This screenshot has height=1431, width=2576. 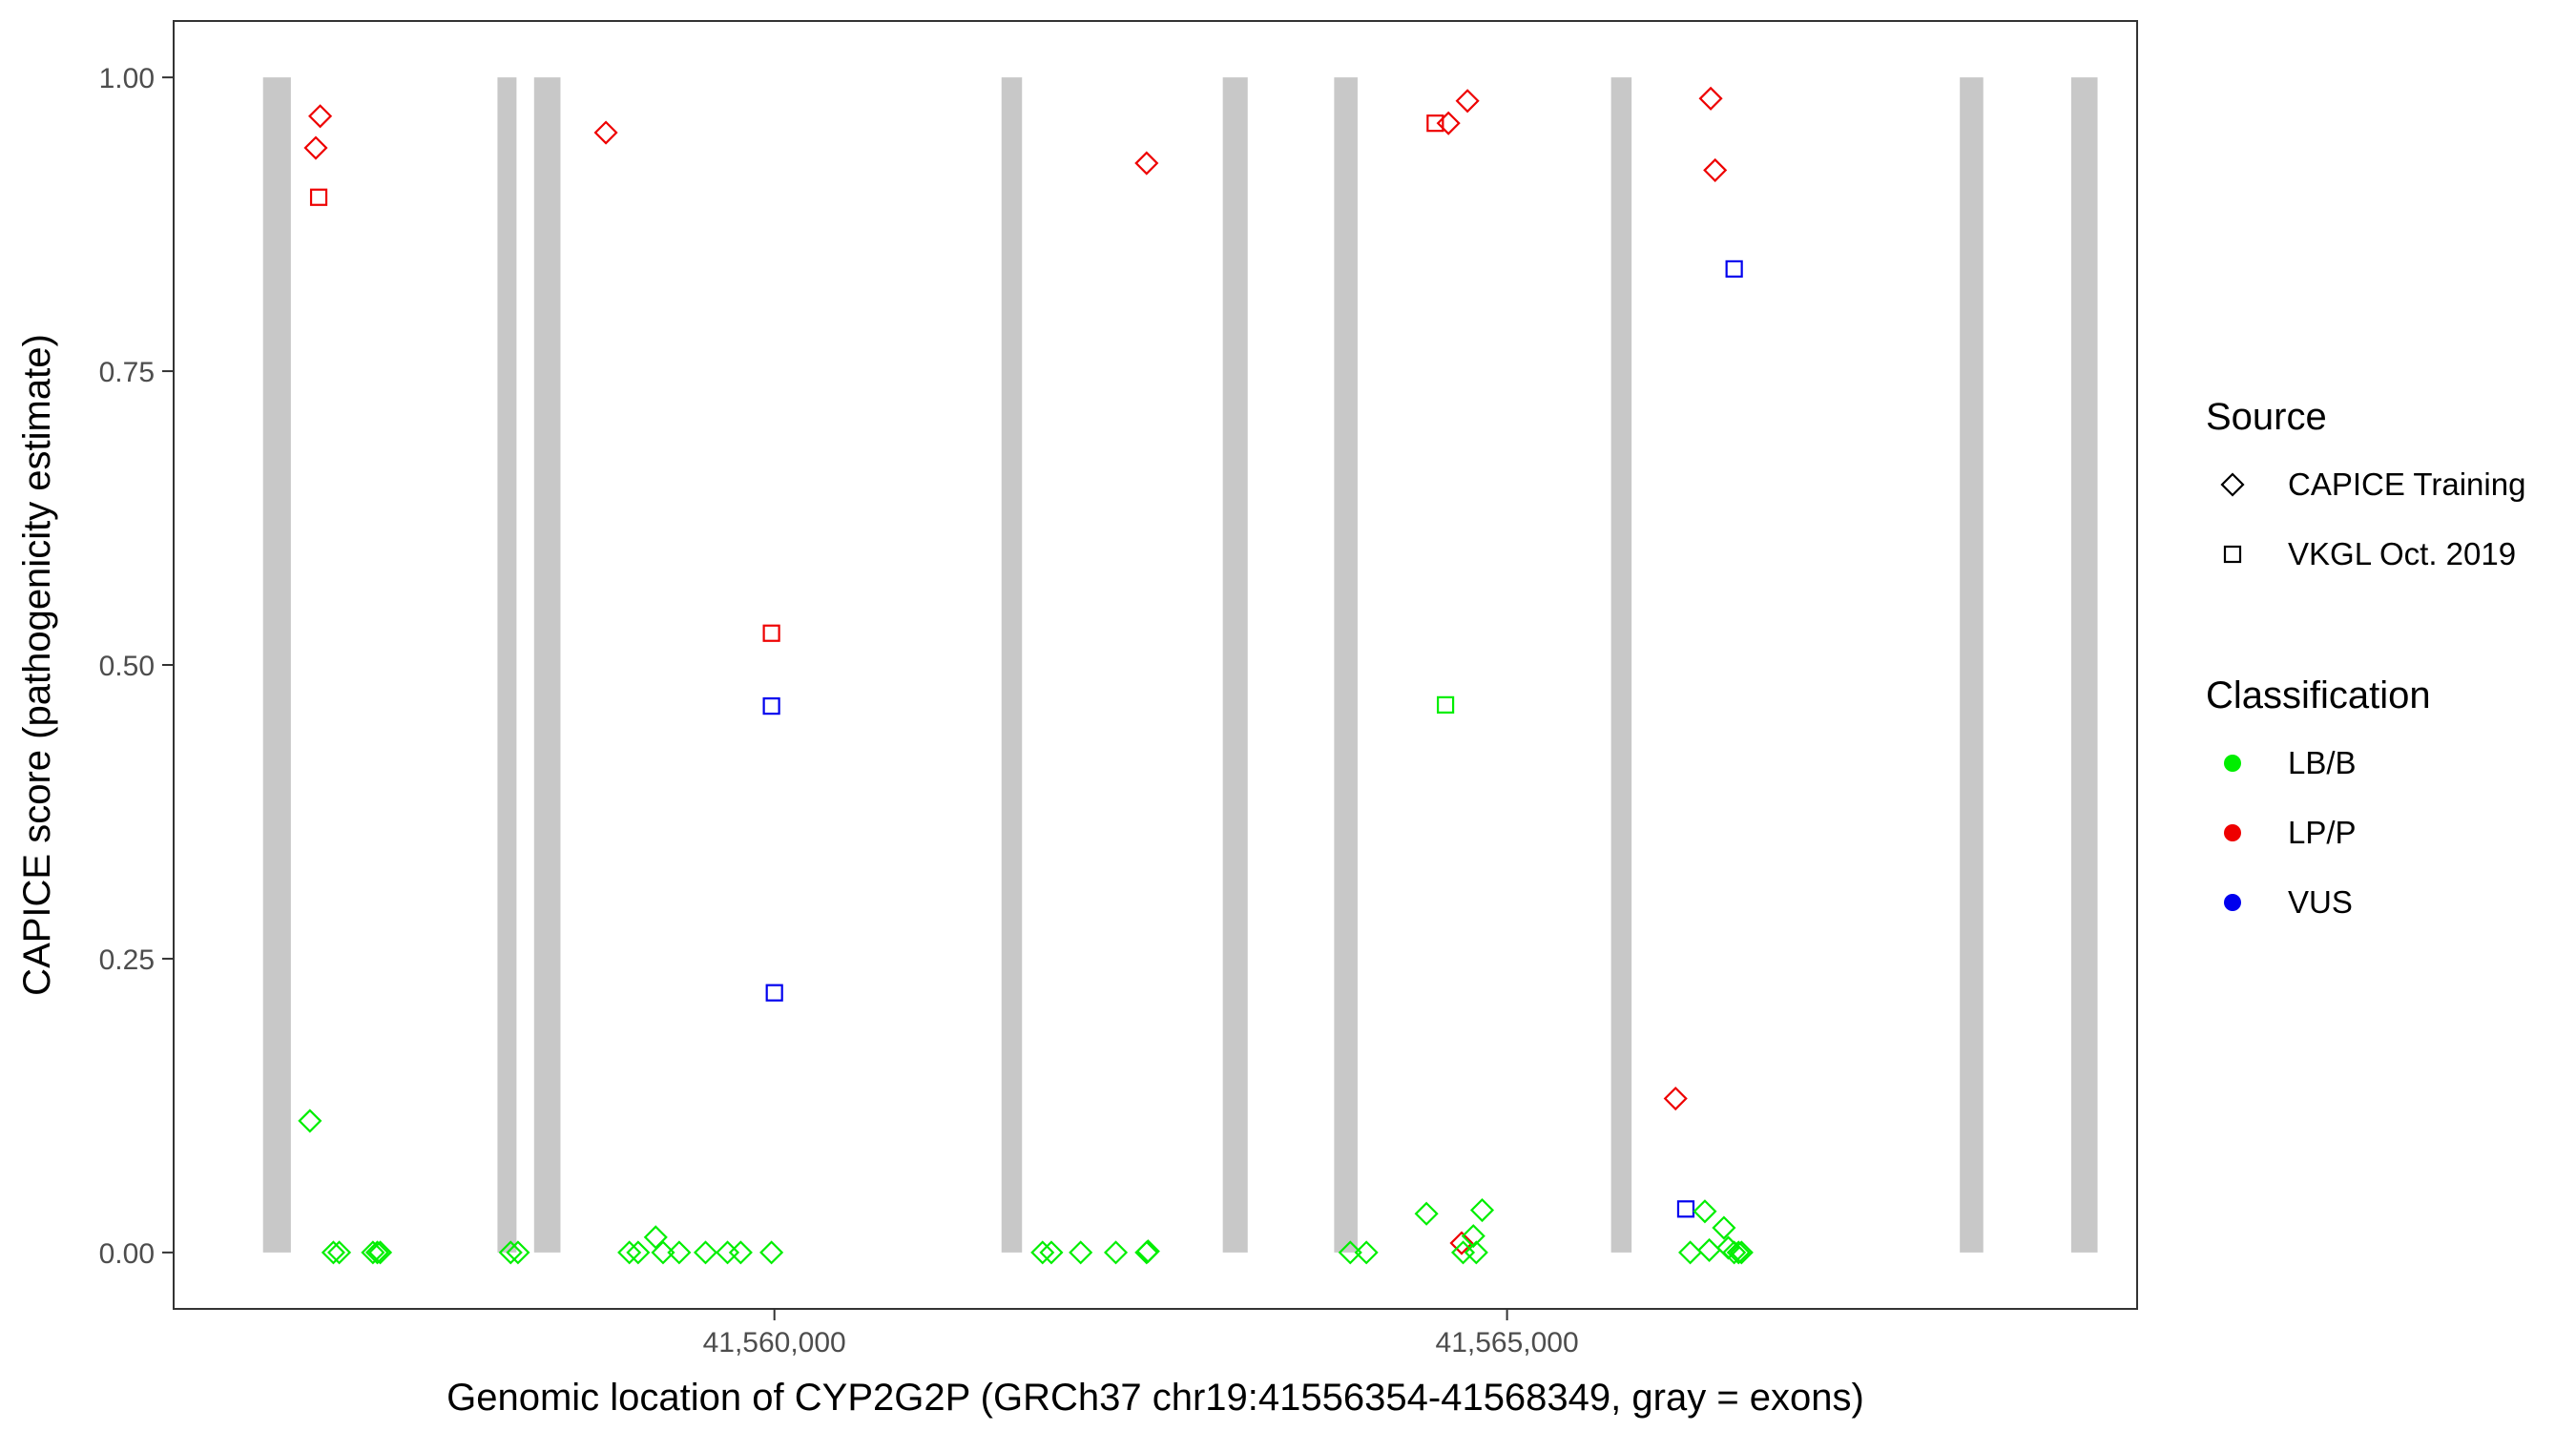 What do you see at coordinates (127, 1254) in the screenshot?
I see `y-tick-label: 0.00` at bounding box center [127, 1254].